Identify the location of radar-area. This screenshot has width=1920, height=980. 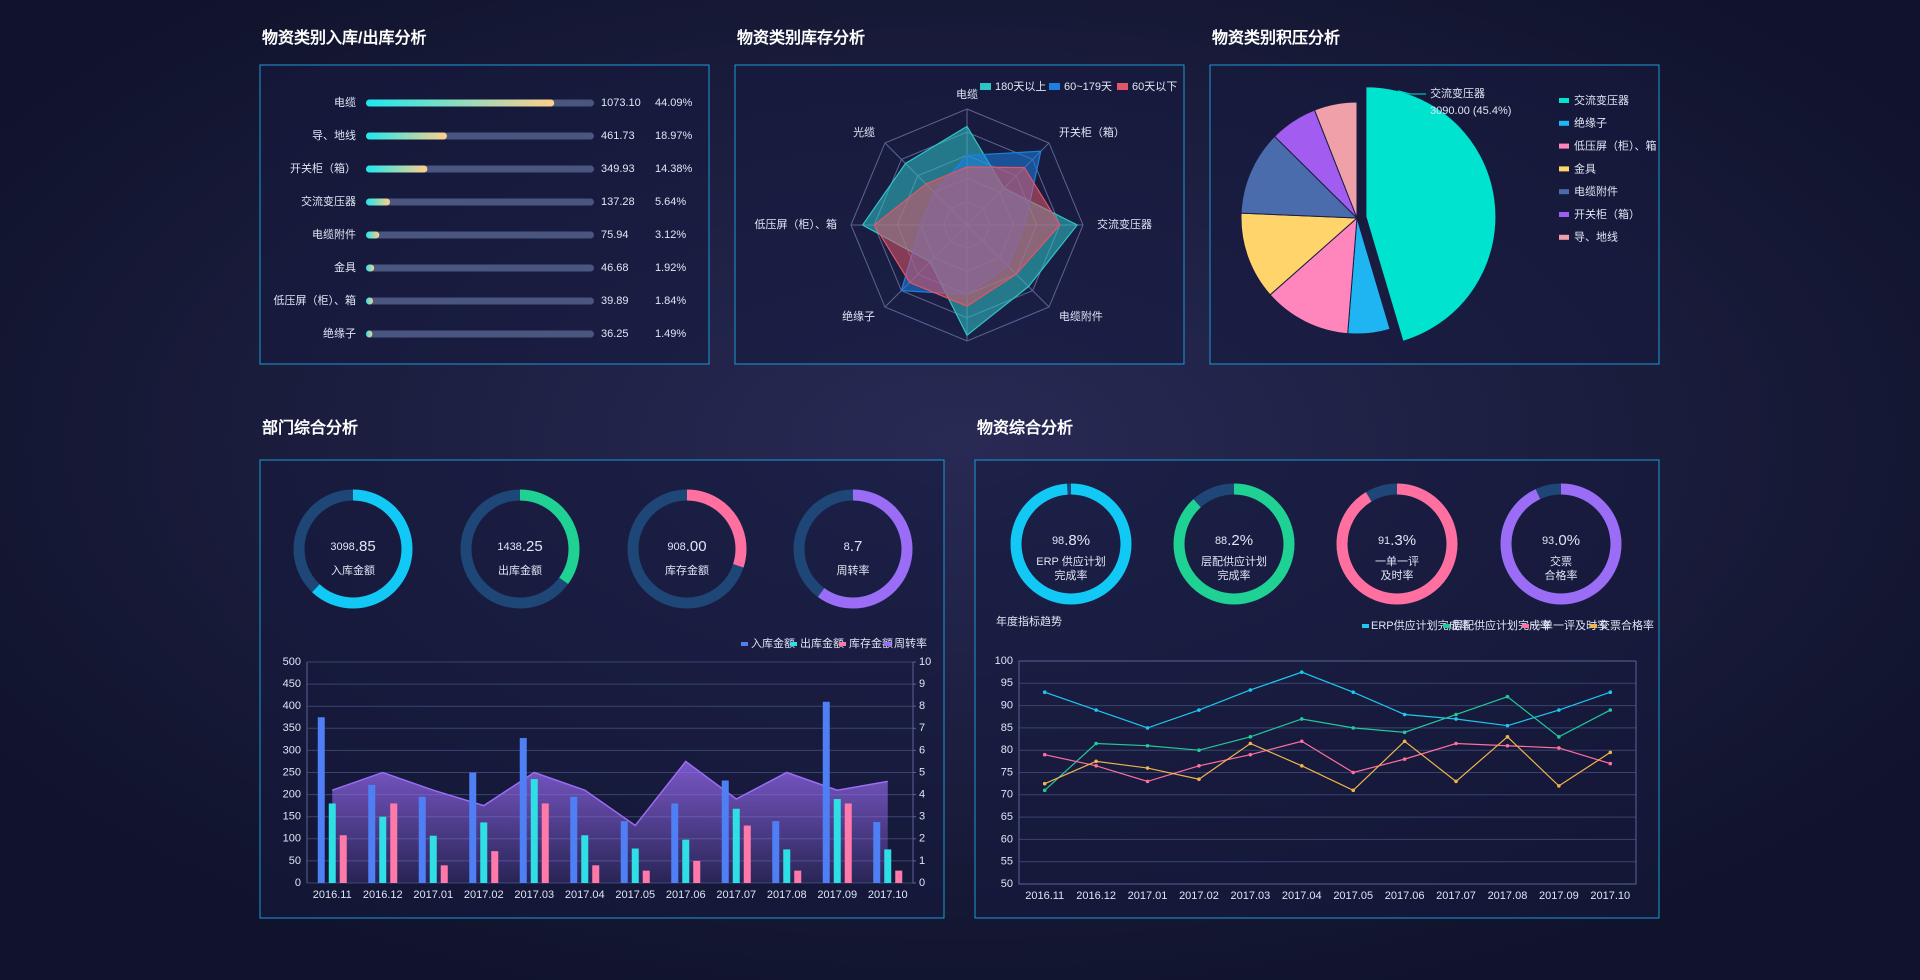
(967, 236).